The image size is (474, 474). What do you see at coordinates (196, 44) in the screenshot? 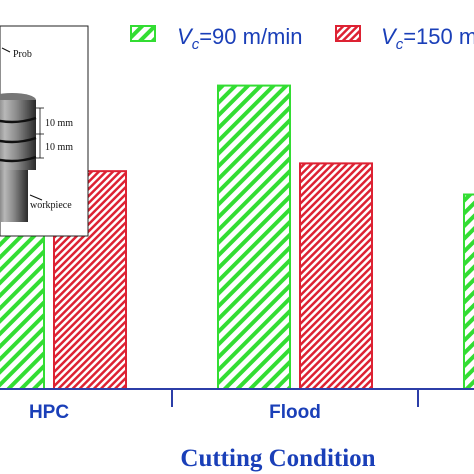
I see `legend-subscript-0: c` at bounding box center [196, 44].